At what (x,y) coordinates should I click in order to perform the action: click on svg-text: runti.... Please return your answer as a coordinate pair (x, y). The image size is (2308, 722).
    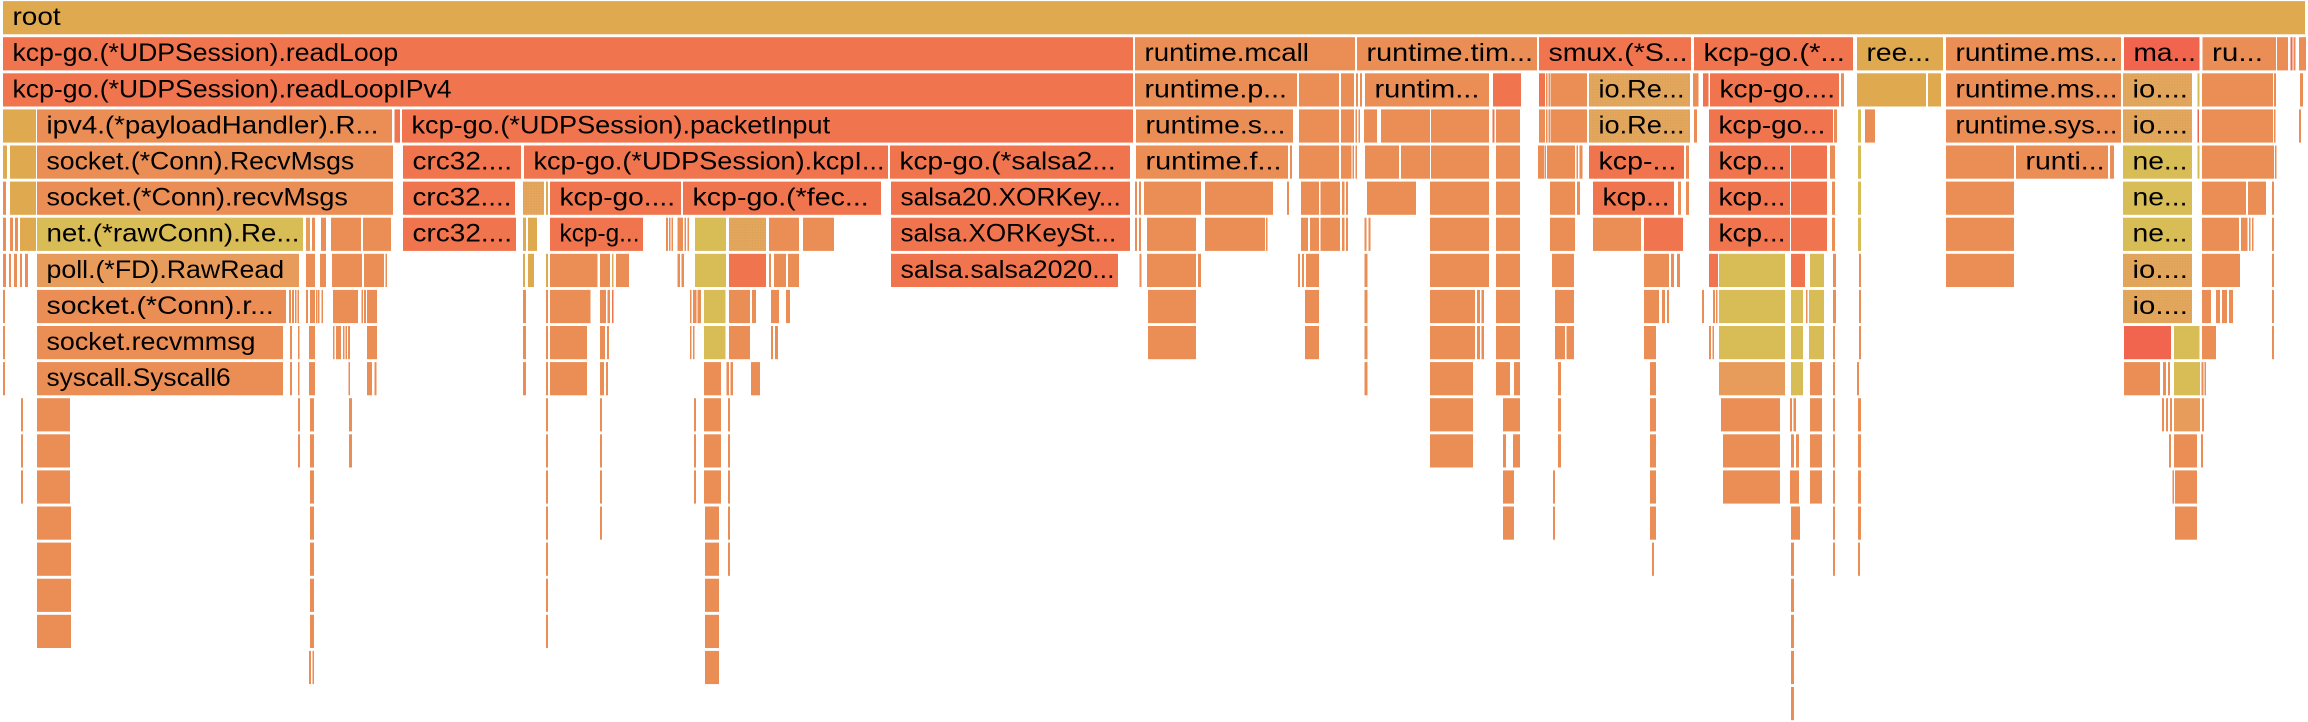
    Looking at the image, I should click on (2065, 162).